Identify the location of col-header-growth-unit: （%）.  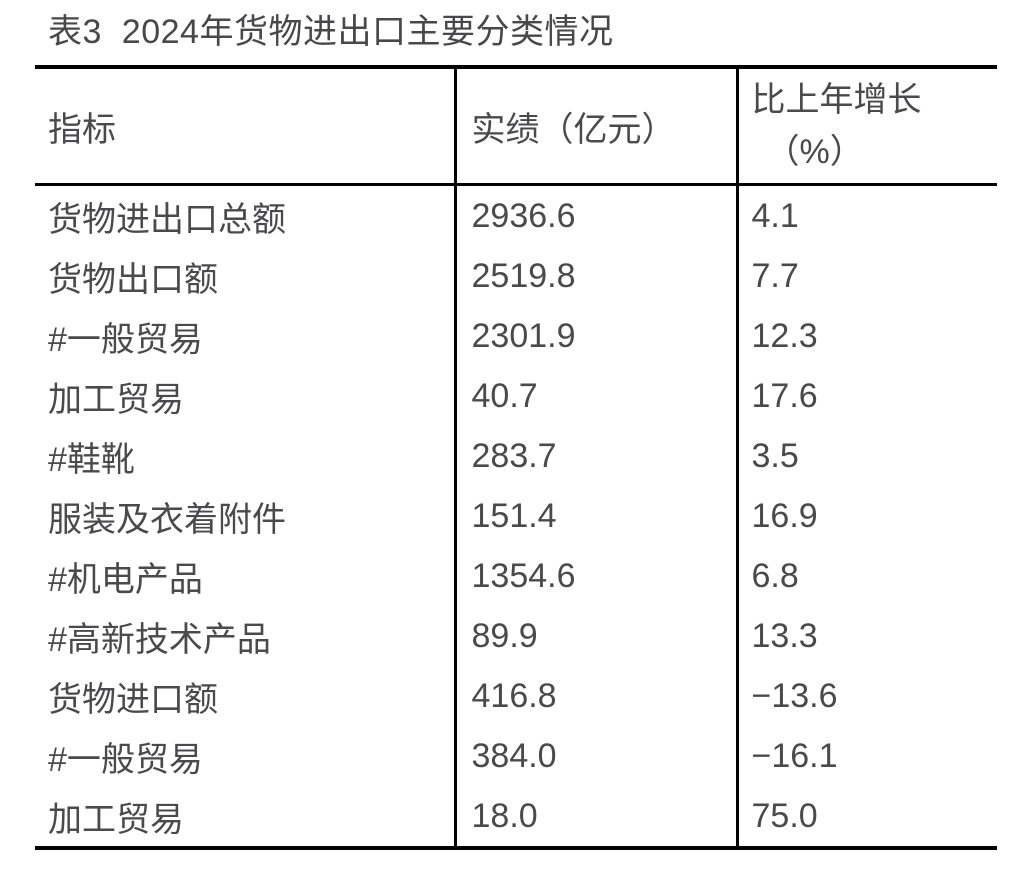
(814, 152).